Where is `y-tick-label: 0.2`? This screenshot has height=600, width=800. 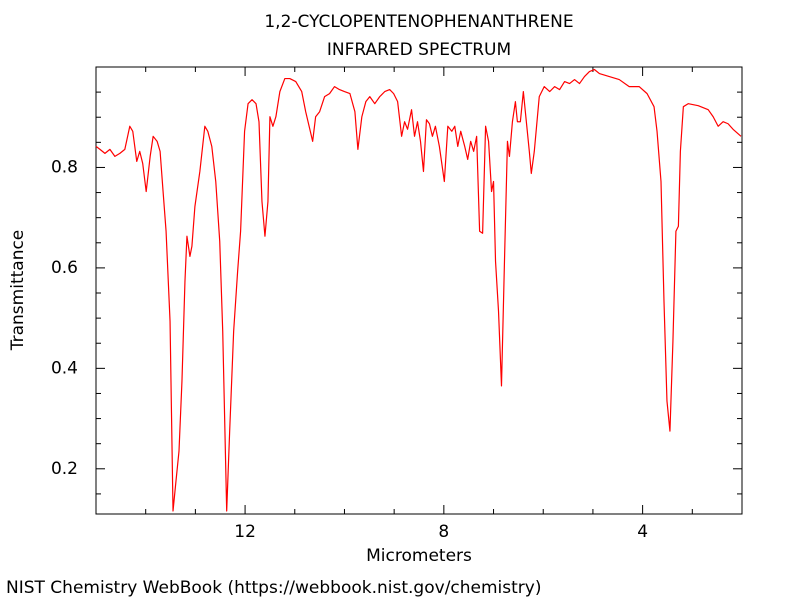
y-tick-label: 0.2 is located at coordinates (64, 469).